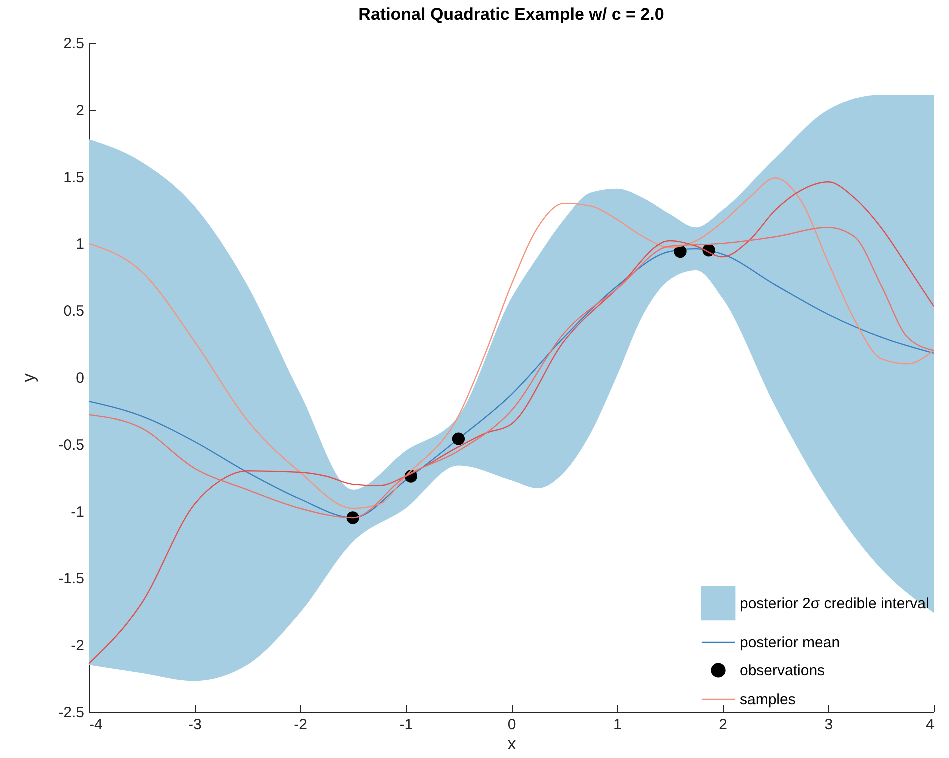  Describe the element at coordinates (512, 725) in the screenshot. I see `x-tick-label: 0` at that location.